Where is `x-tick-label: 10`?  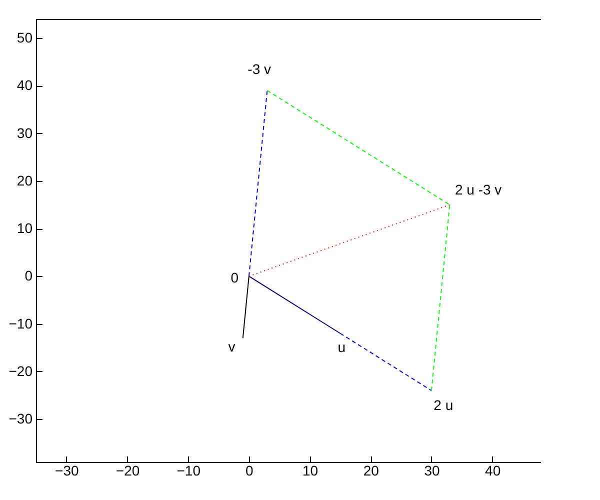
x-tick-label: 10 is located at coordinates (310, 470).